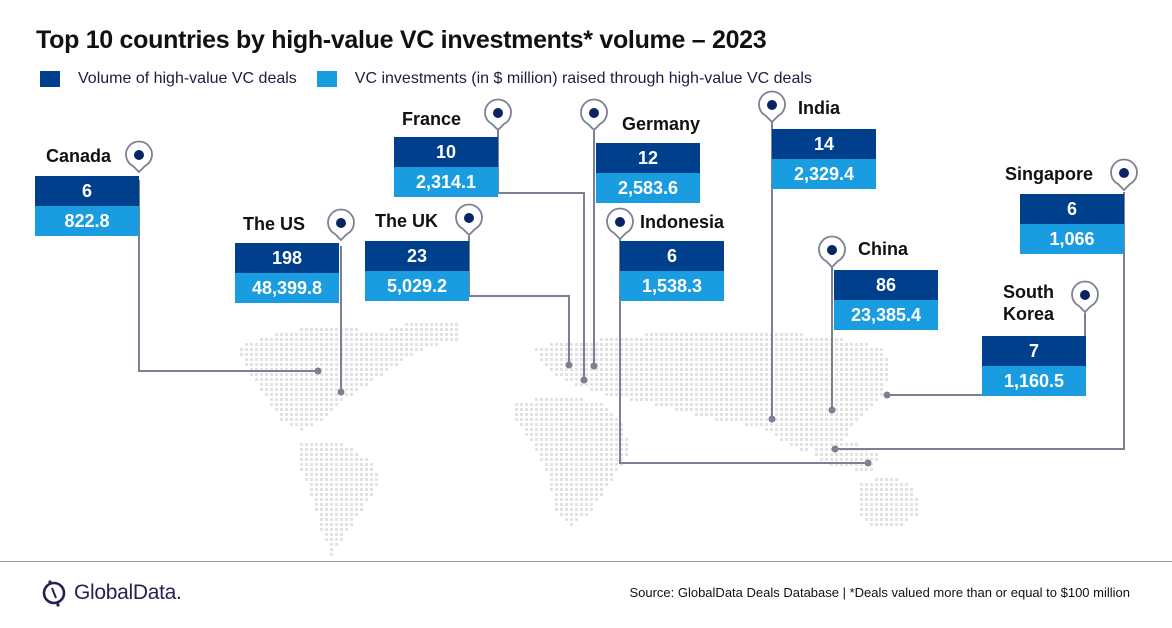  What do you see at coordinates (406, 221) in the screenshot?
I see `country-label-uk: The UK` at bounding box center [406, 221].